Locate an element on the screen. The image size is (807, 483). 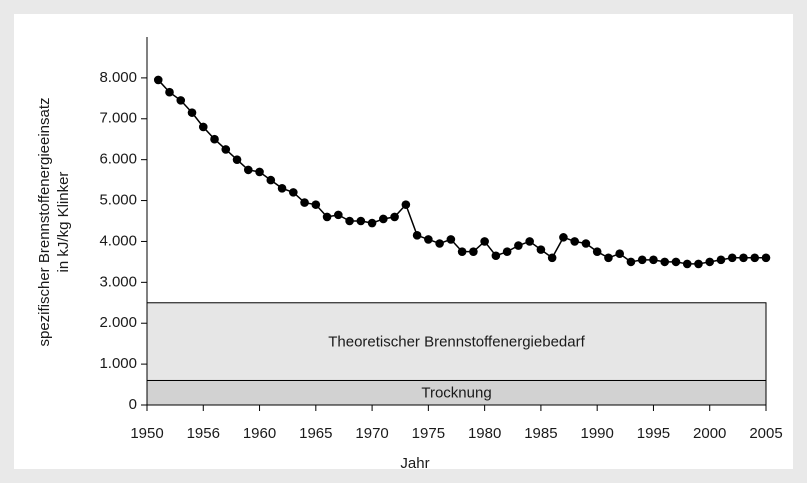
band-label: Theoretischer Brennstoffenergiebedarf is located at coordinates (456, 342).